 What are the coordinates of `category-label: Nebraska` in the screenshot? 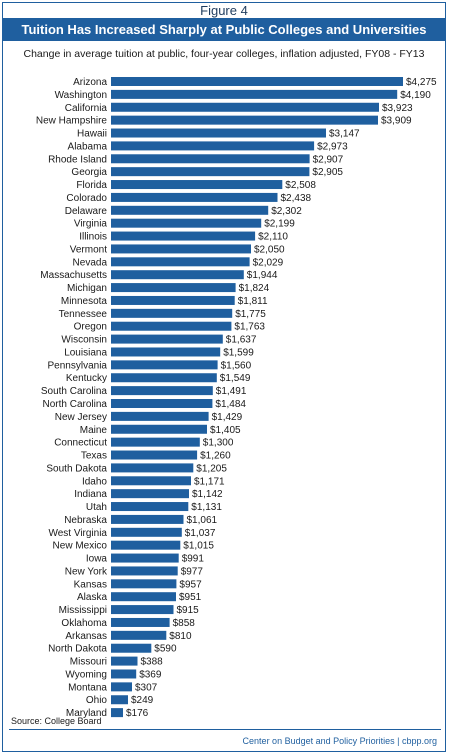 It's located at (85, 520).